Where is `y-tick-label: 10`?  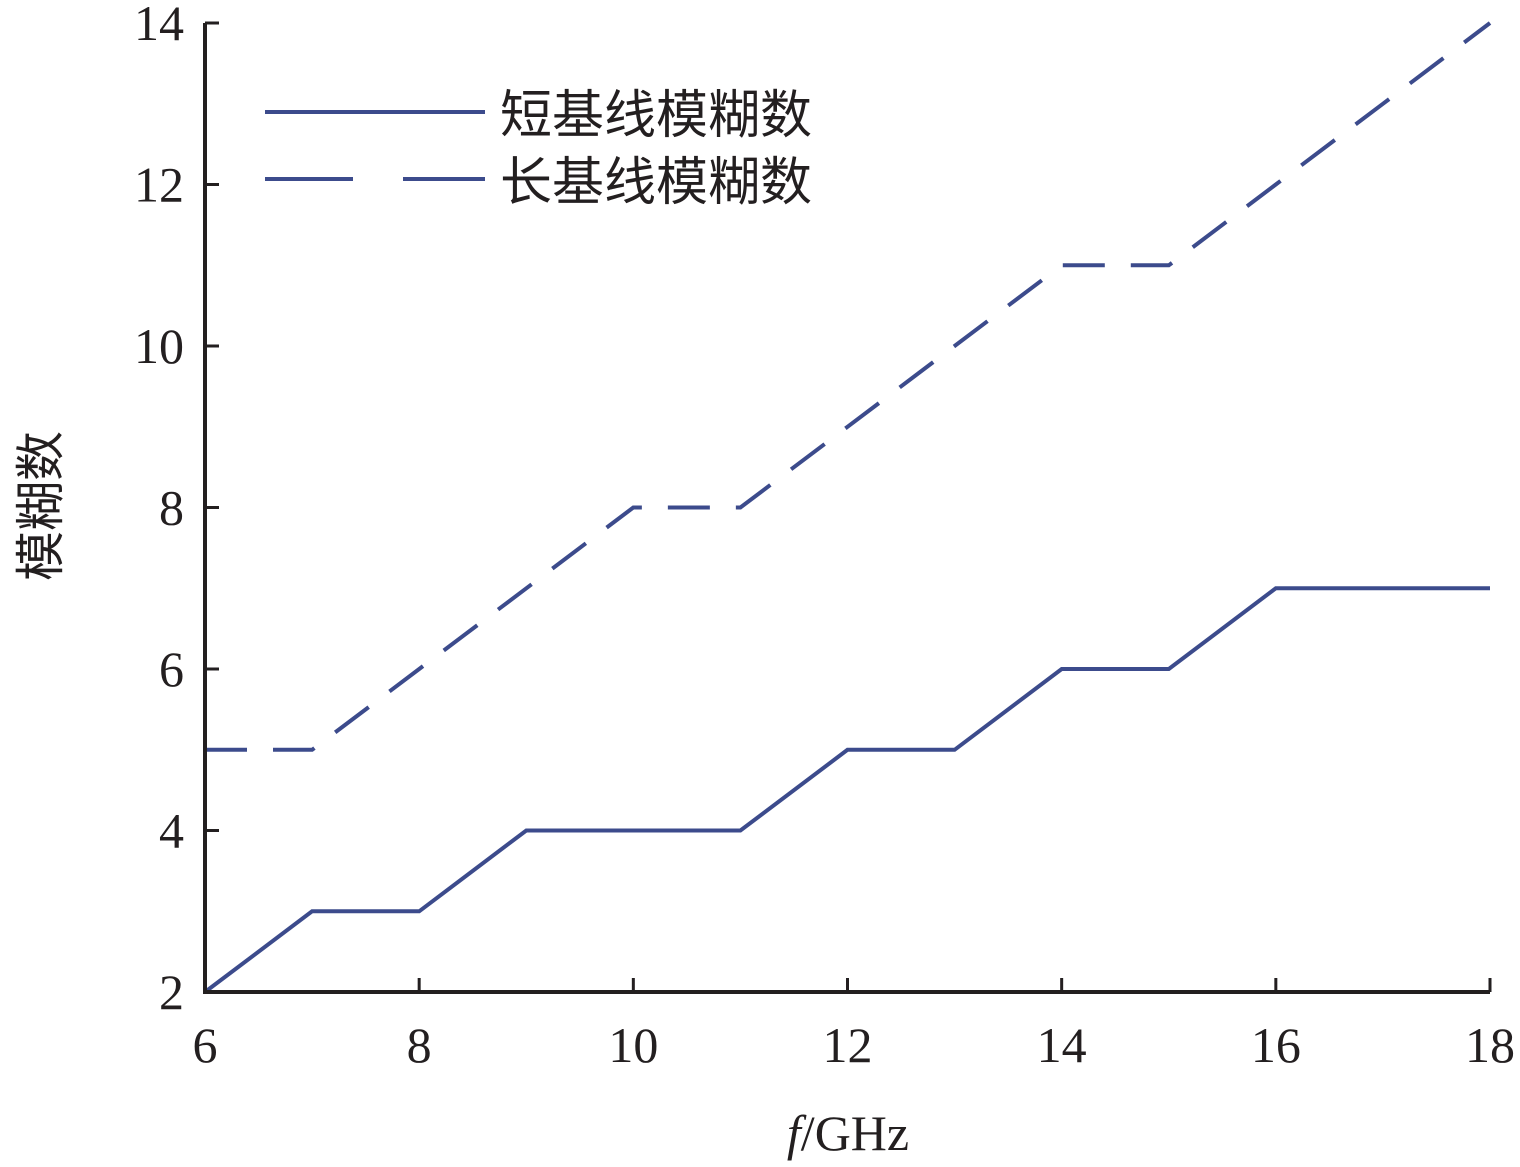 y-tick-label: 10 is located at coordinates (159, 346).